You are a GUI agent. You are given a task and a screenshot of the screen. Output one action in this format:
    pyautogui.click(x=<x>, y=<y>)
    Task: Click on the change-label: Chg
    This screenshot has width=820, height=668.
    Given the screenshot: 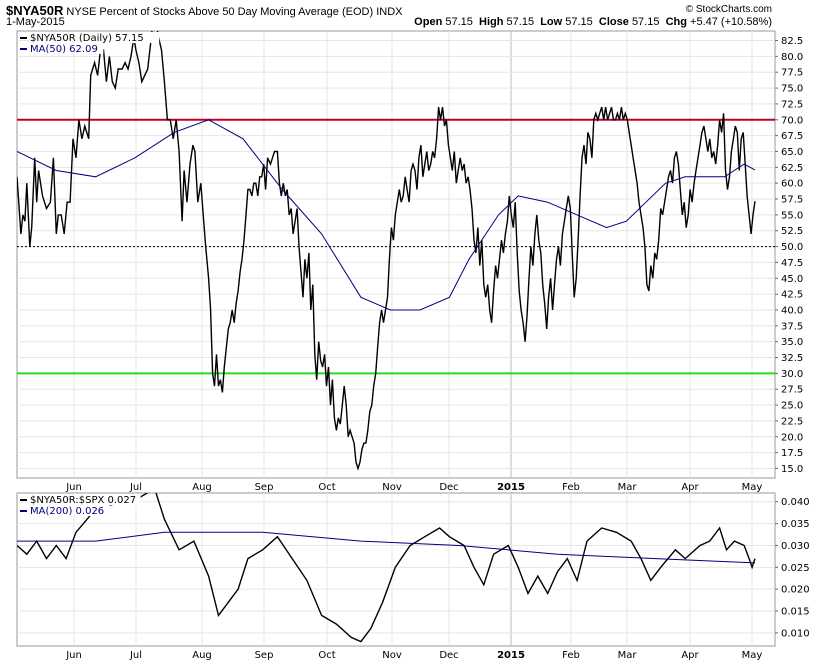 What is the action you would take?
    pyautogui.click(x=676, y=22)
    